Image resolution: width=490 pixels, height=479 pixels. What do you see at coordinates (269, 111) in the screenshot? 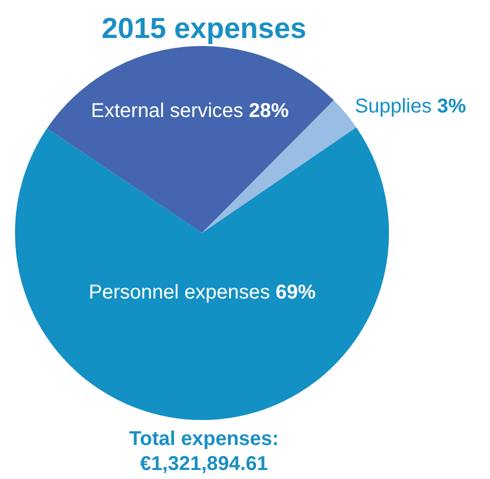
I see `data-label: 28%` at bounding box center [269, 111].